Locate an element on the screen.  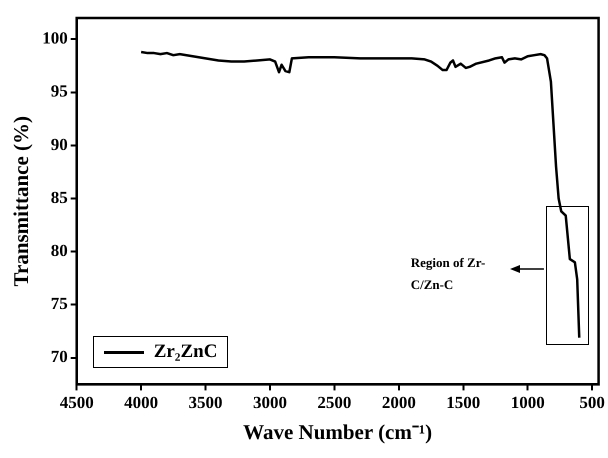
y-tick-label: 95 is located at coordinates (59, 91).